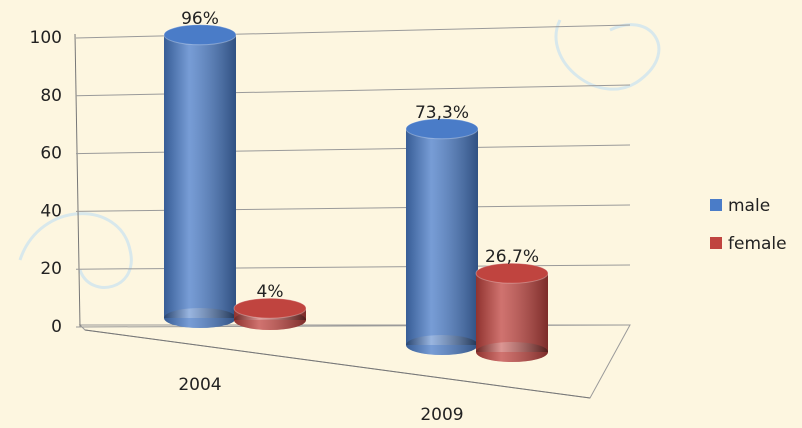 The image size is (802, 428). Describe the element at coordinates (442, 113) in the screenshot. I see `value-label: 73,3%` at that location.